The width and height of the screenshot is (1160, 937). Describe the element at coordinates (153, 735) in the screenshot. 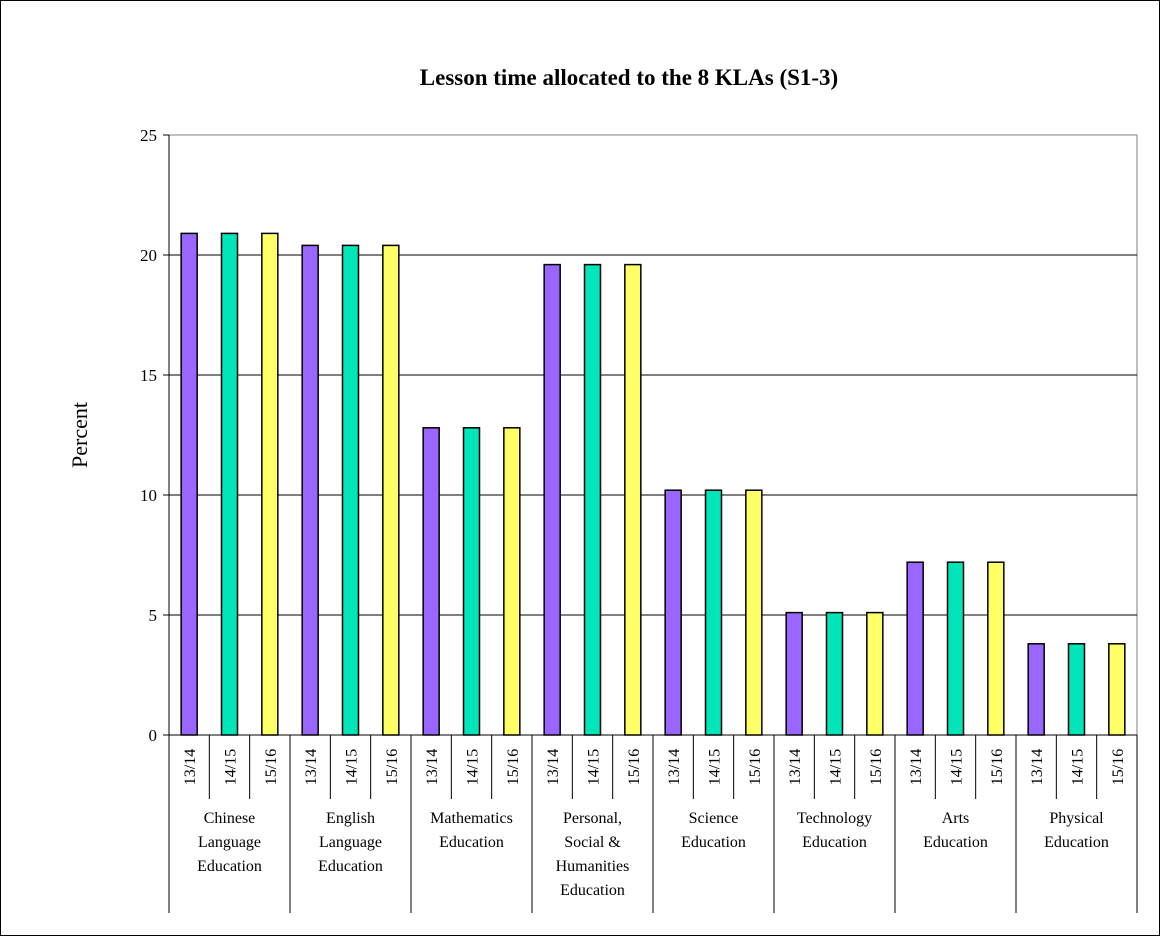

I see `y-tick-label: 0` at that location.